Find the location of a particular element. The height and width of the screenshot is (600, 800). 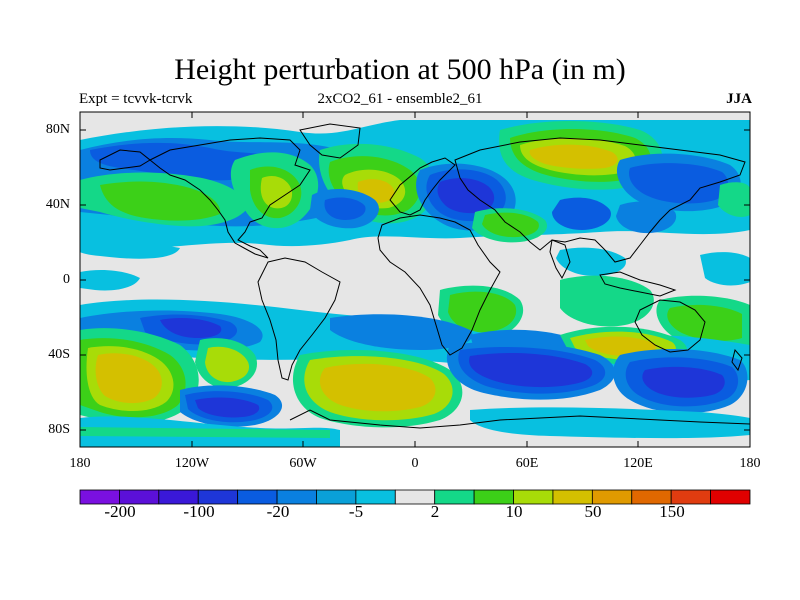

lat-label: 40N is located at coordinates (57, 204).